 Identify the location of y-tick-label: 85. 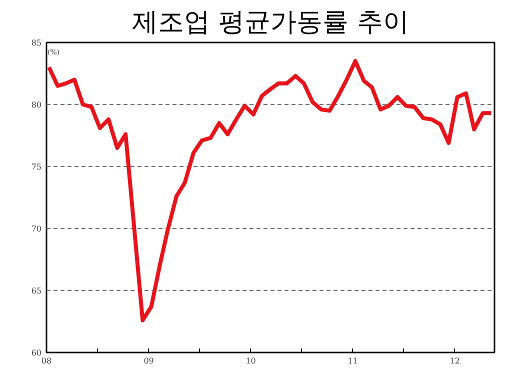
(36, 43).